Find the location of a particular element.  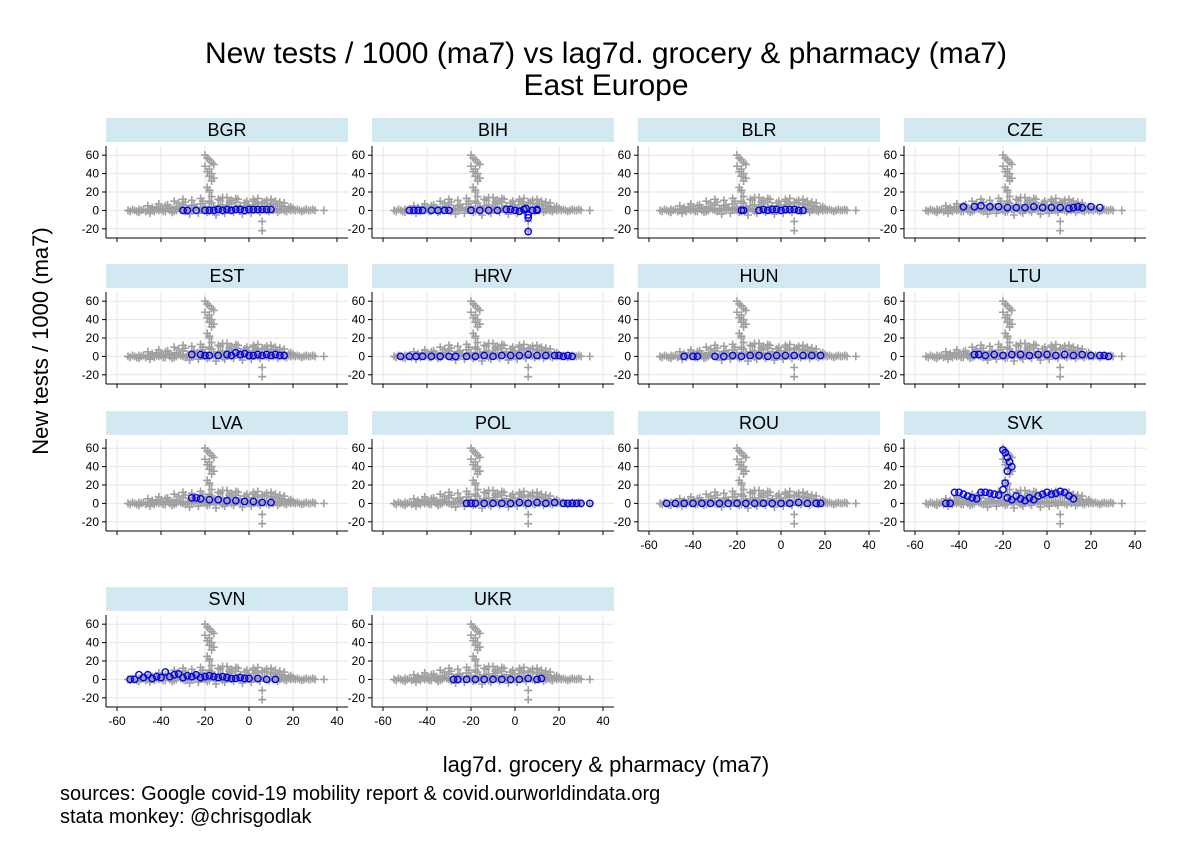

panel-header is located at coordinates (1025, 423).